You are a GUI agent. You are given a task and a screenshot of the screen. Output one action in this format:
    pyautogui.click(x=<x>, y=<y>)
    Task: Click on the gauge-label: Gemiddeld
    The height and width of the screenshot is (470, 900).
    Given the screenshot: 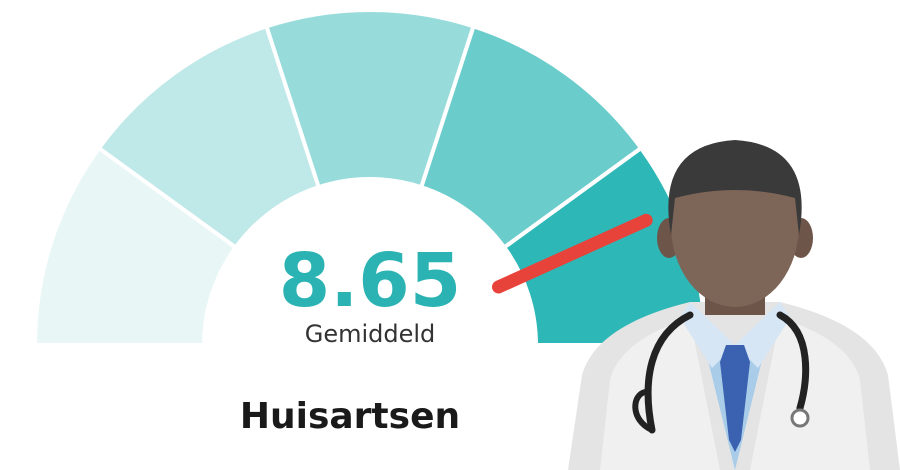 What is the action you would take?
    pyautogui.click(x=370, y=334)
    